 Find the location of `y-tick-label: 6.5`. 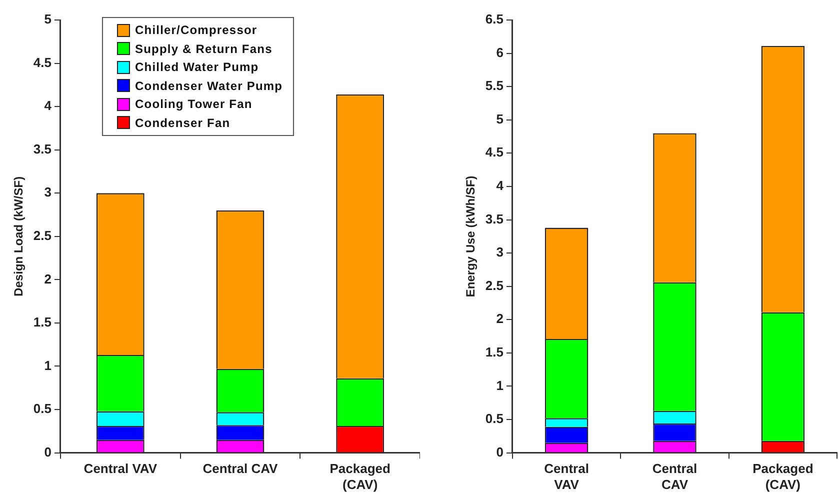

y-tick-label: 6.5 is located at coordinates (494, 19).